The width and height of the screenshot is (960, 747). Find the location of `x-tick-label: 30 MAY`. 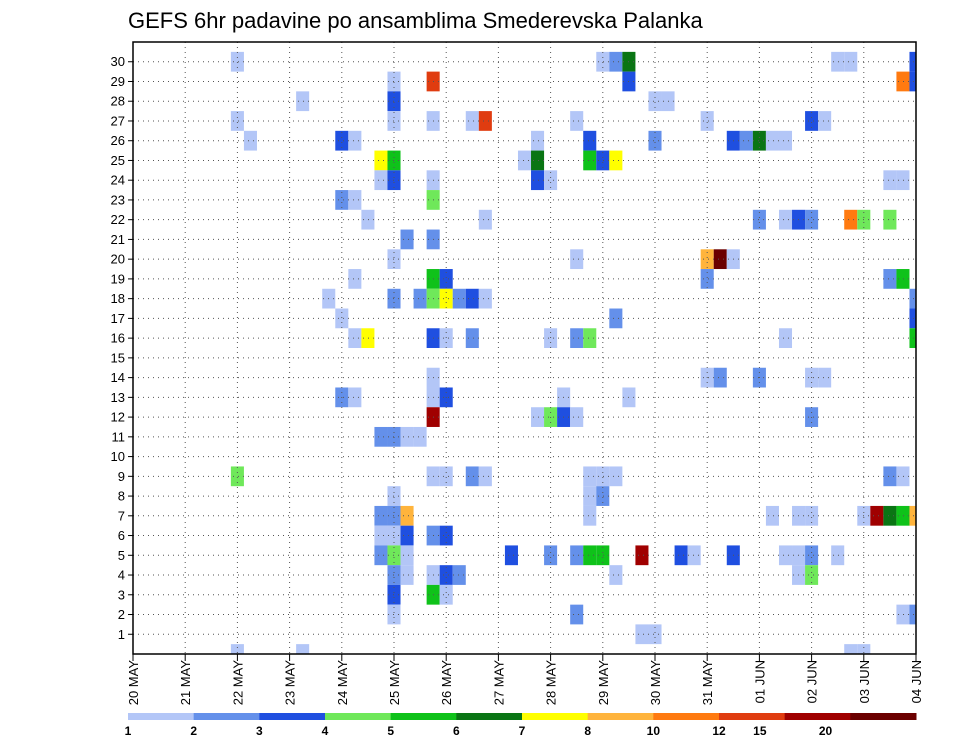

x-tick-label: 30 MAY is located at coordinates (655, 683).